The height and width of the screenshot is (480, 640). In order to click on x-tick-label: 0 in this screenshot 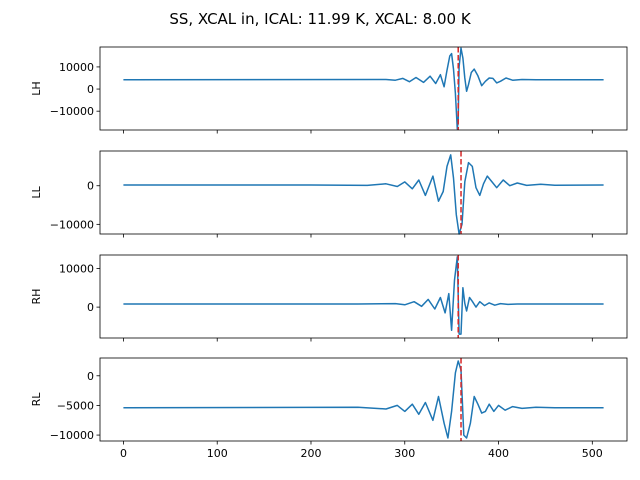, I will do `click(123, 453)`.